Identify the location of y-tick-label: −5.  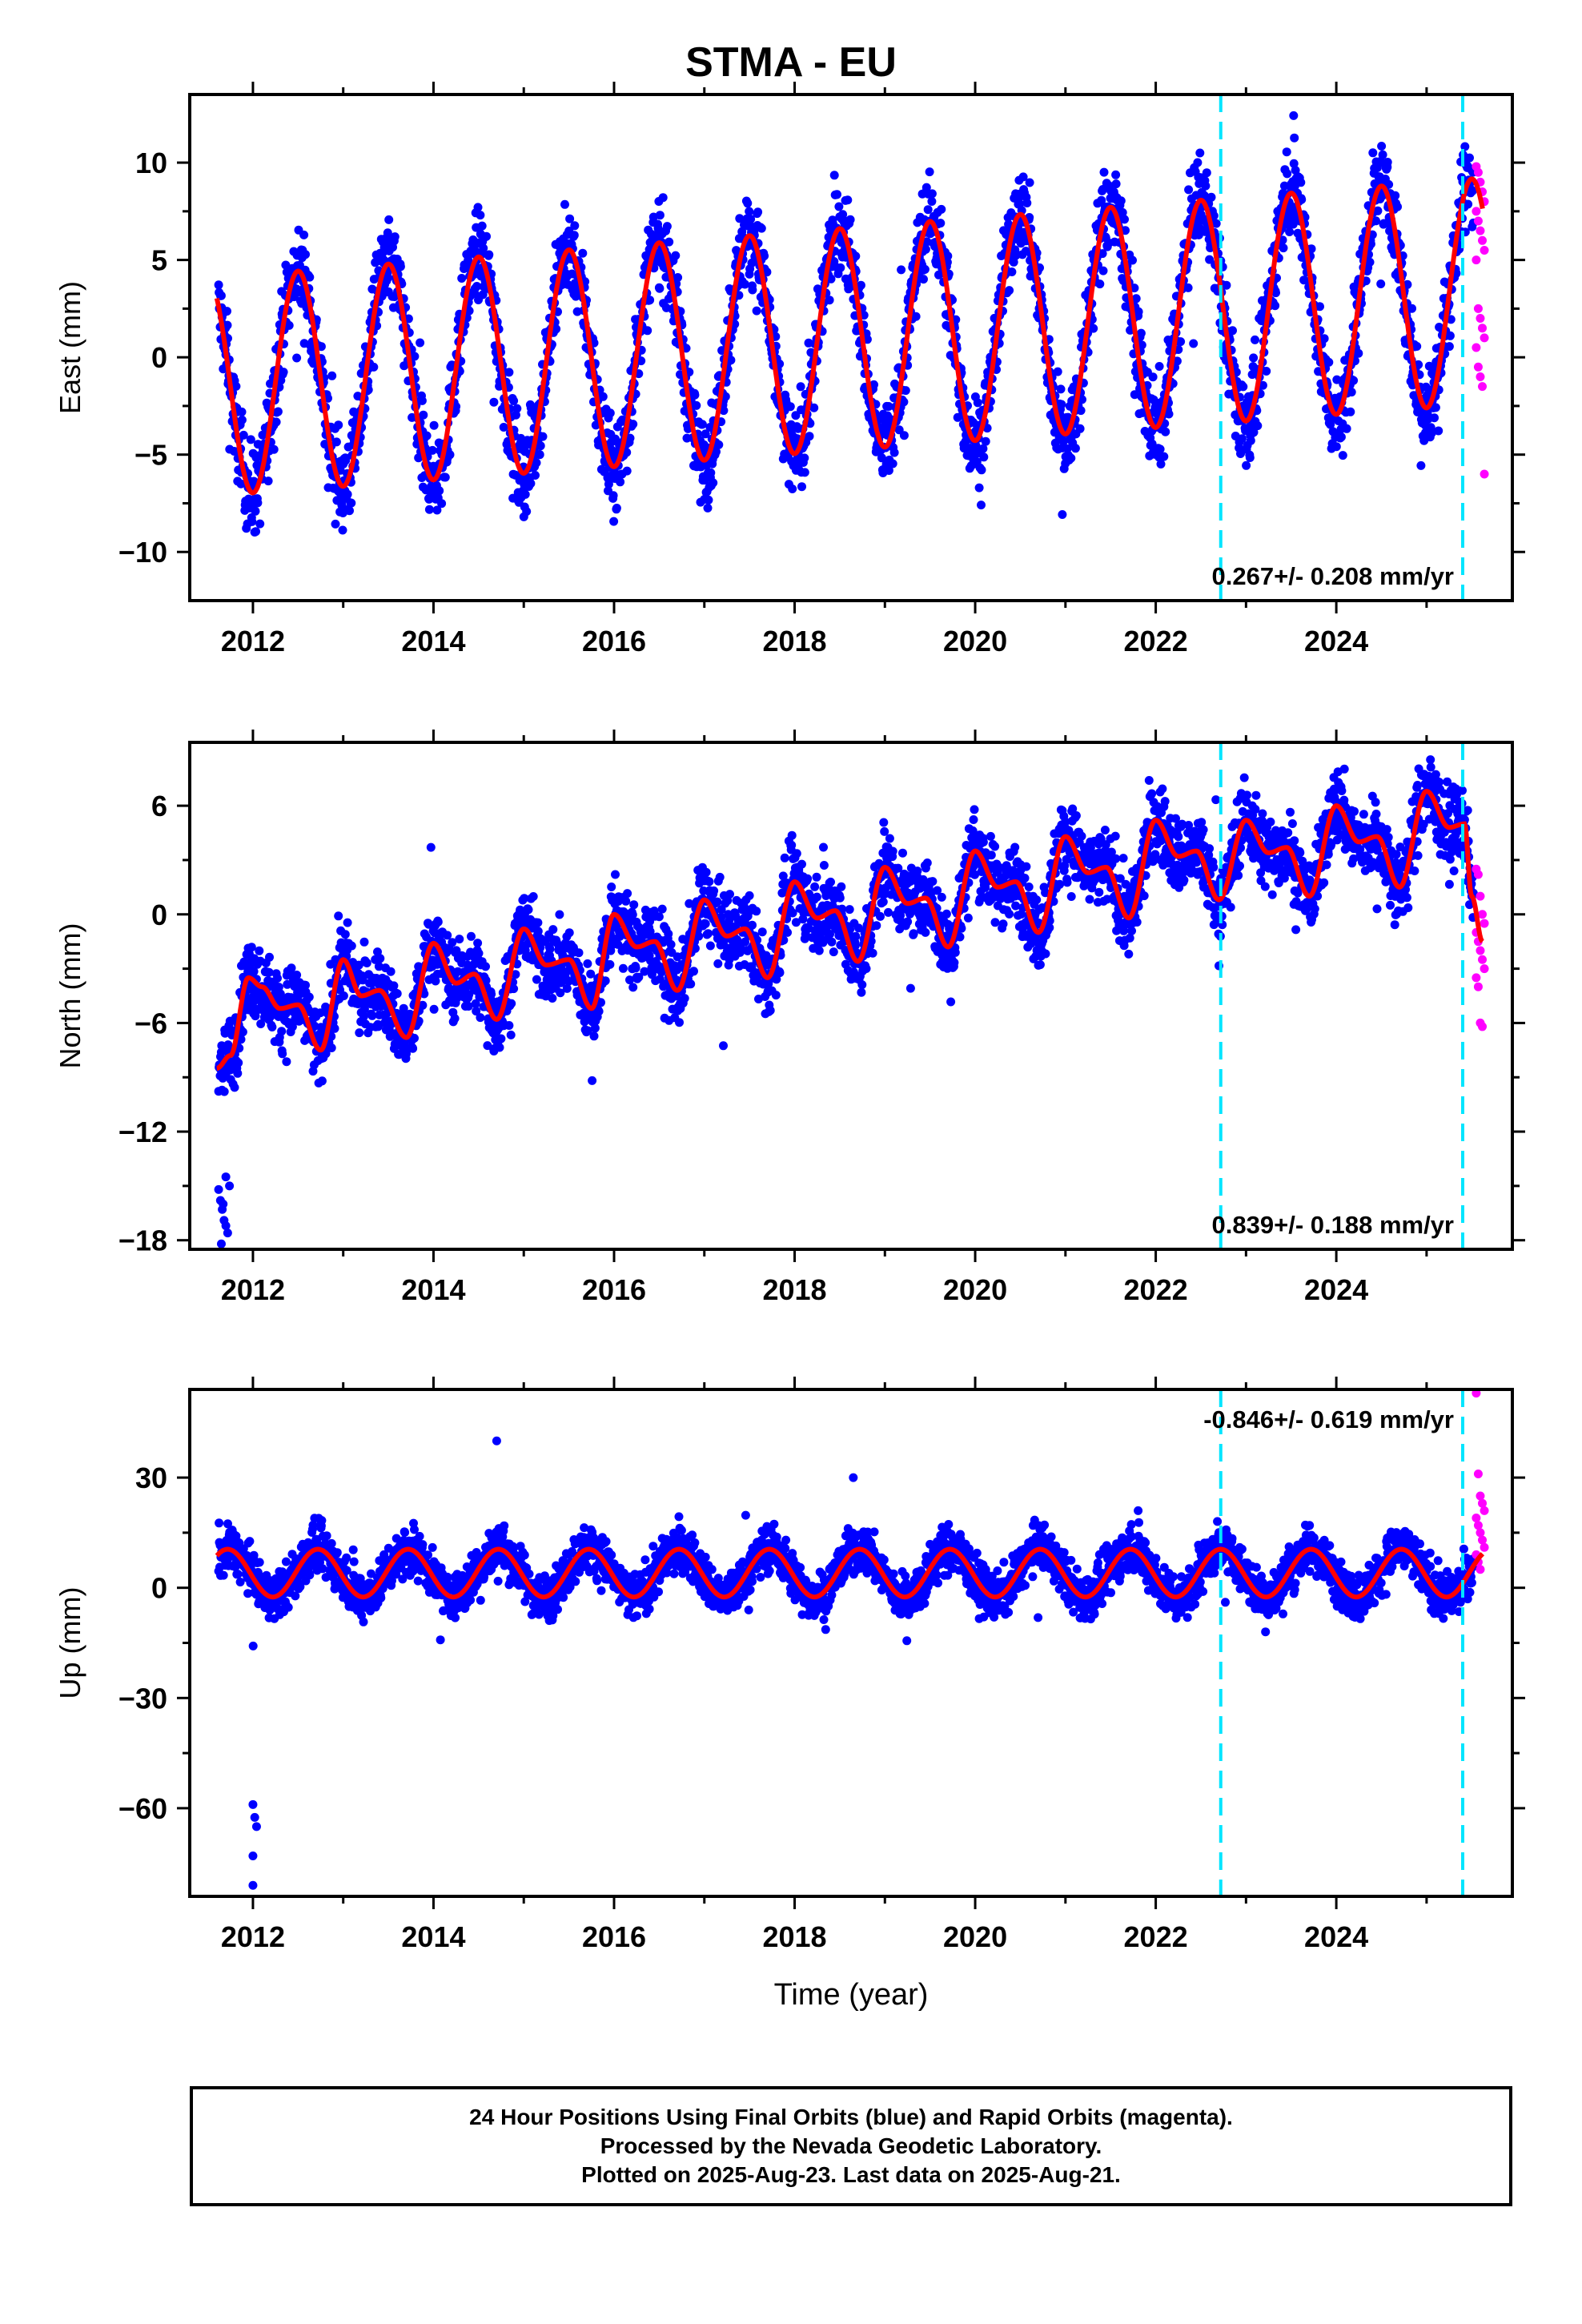
(151, 456).